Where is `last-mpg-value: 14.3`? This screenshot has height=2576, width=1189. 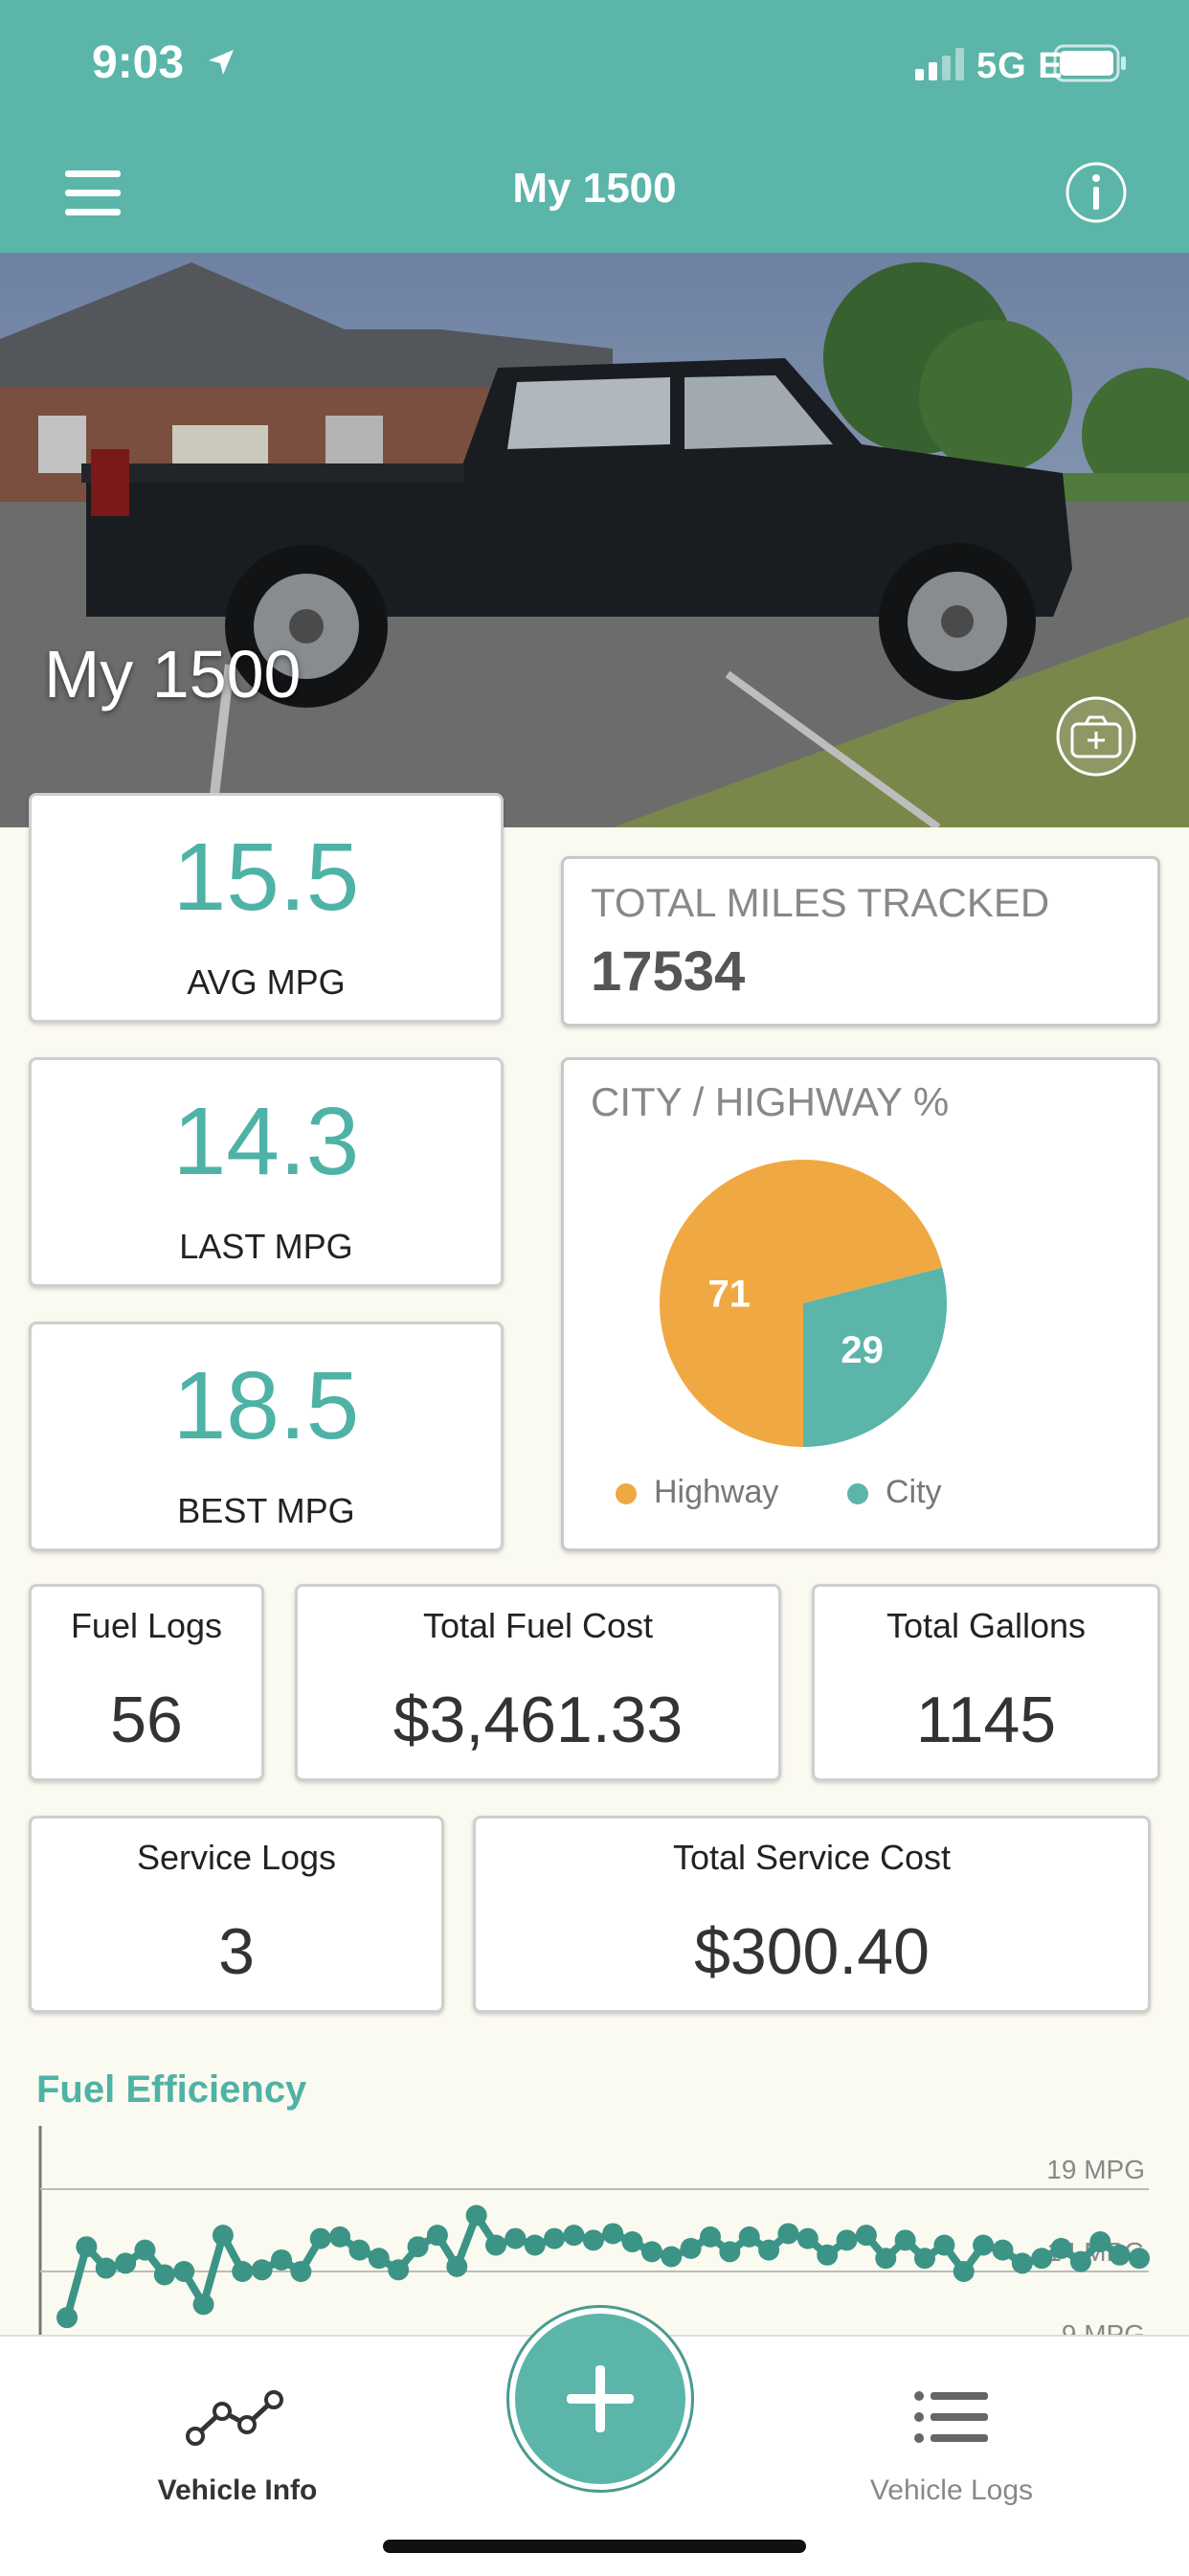
last-mpg-value: 14.3 is located at coordinates (266, 1141).